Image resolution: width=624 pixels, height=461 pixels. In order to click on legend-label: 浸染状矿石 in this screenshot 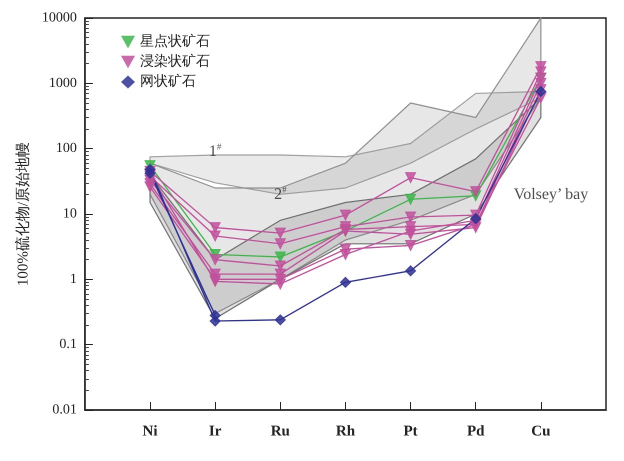, I will do `click(175, 62)`.